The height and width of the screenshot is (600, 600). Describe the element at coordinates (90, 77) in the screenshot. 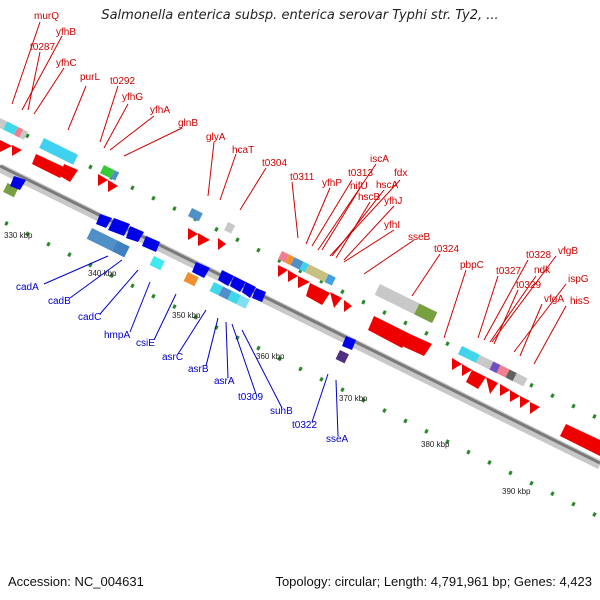

I see `gene-label-purL: purL` at that location.